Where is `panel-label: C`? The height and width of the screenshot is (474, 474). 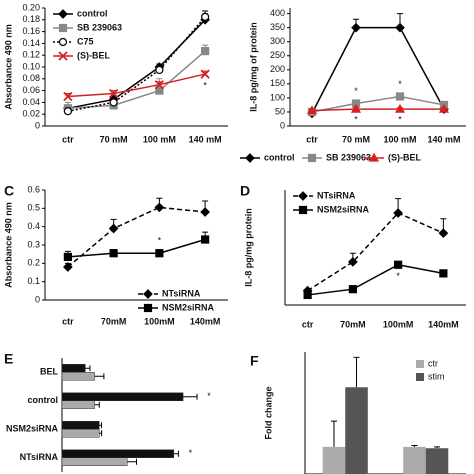 panel-label: C is located at coordinates (9, 191).